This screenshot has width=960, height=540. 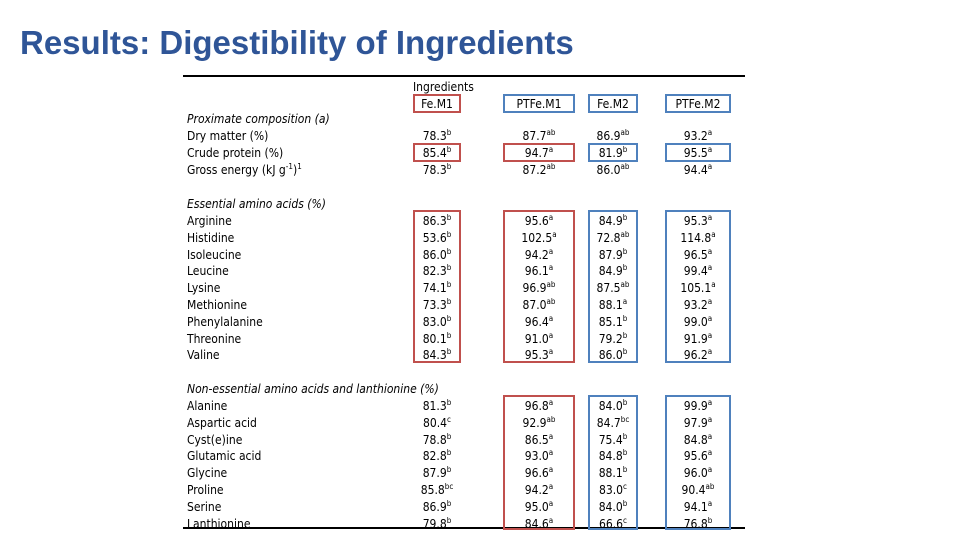 I want to click on table-cell: 72.8ab, so click(x=613, y=238).